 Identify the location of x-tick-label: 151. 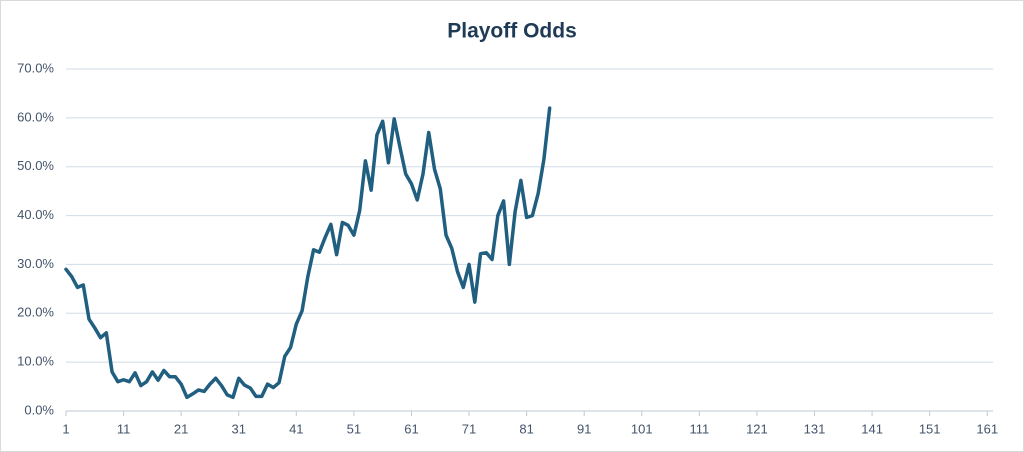
(930, 428).